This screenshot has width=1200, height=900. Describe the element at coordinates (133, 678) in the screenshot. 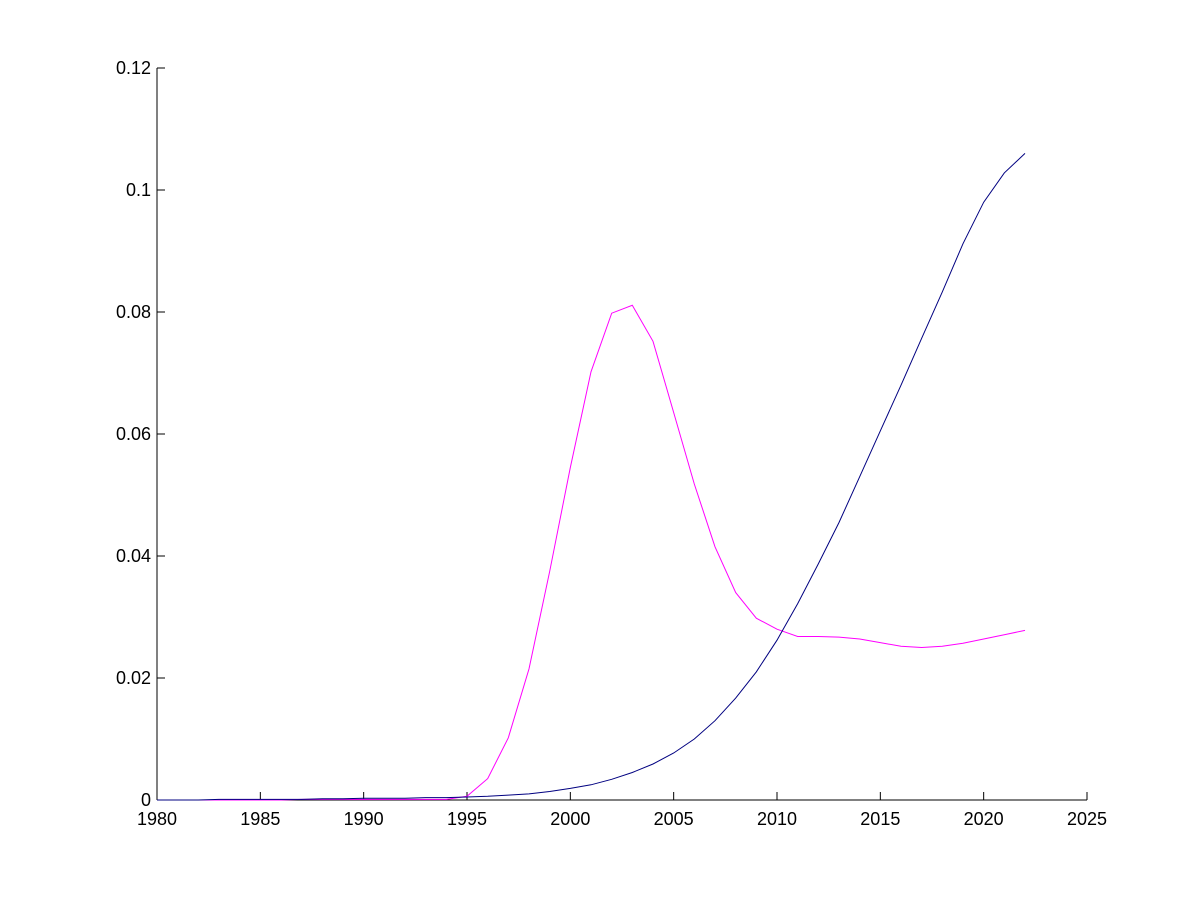

I see `y-tick-label: 0.02` at that location.